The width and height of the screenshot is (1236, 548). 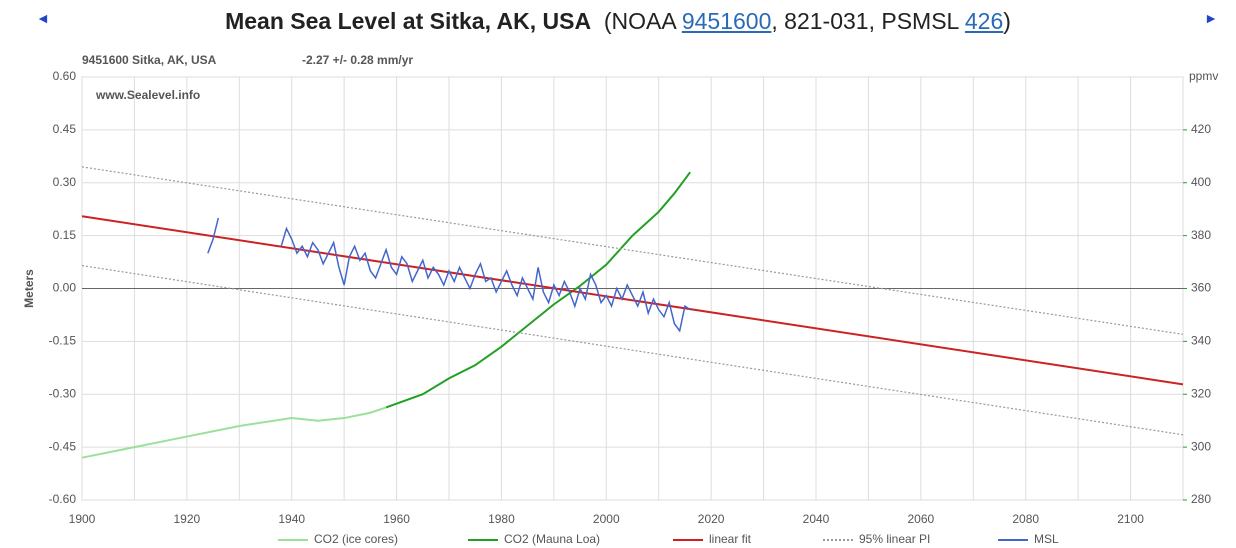 What do you see at coordinates (868, 21) in the screenshot?
I see `title-text: , 821-031, PSMSL` at bounding box center [868, 21].